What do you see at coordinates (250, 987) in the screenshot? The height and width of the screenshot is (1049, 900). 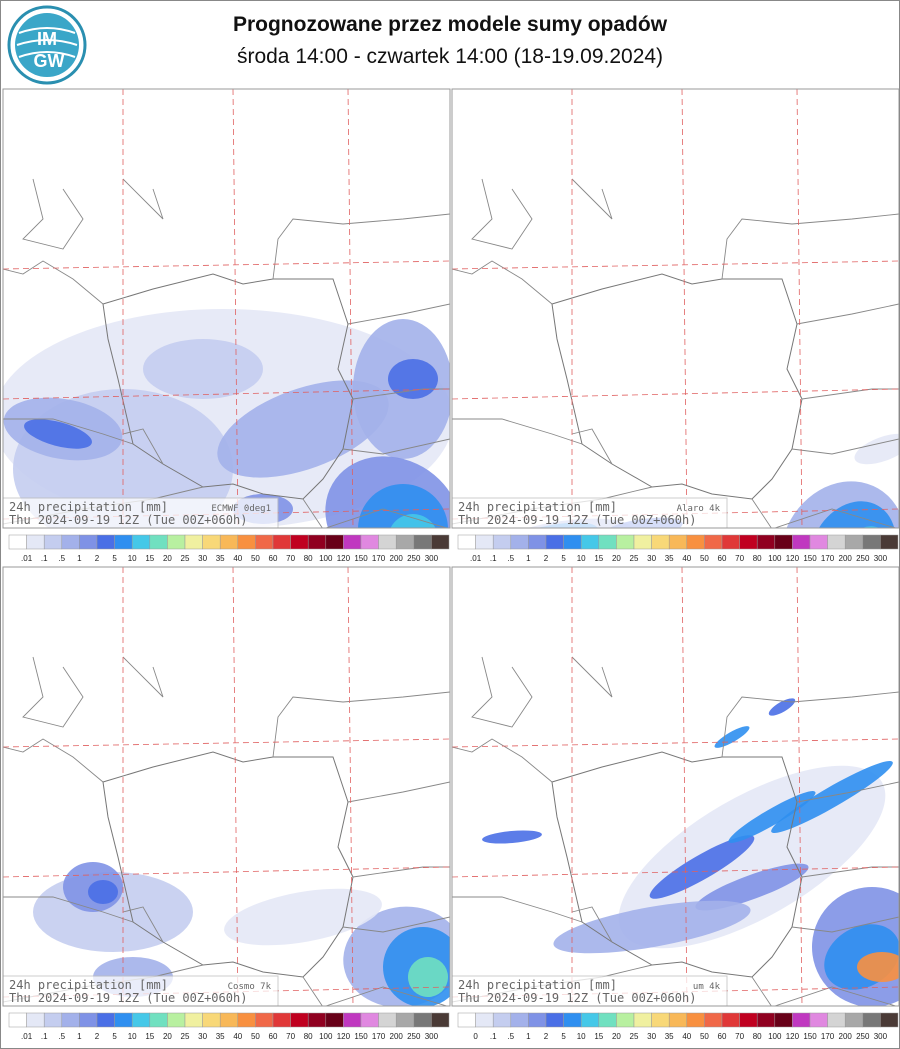 I see `model-name: Cosmo 7k` at bounding box center [250, 987].